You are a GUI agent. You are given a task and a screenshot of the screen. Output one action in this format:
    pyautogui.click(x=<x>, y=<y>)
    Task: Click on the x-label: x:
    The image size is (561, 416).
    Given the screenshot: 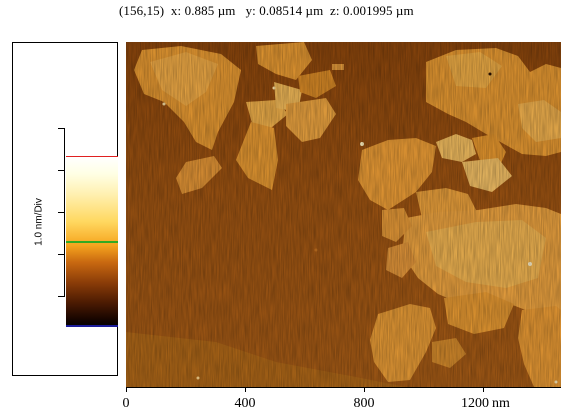 What is the action you would take?
    pyautogui.click(x=176, y=10)
    